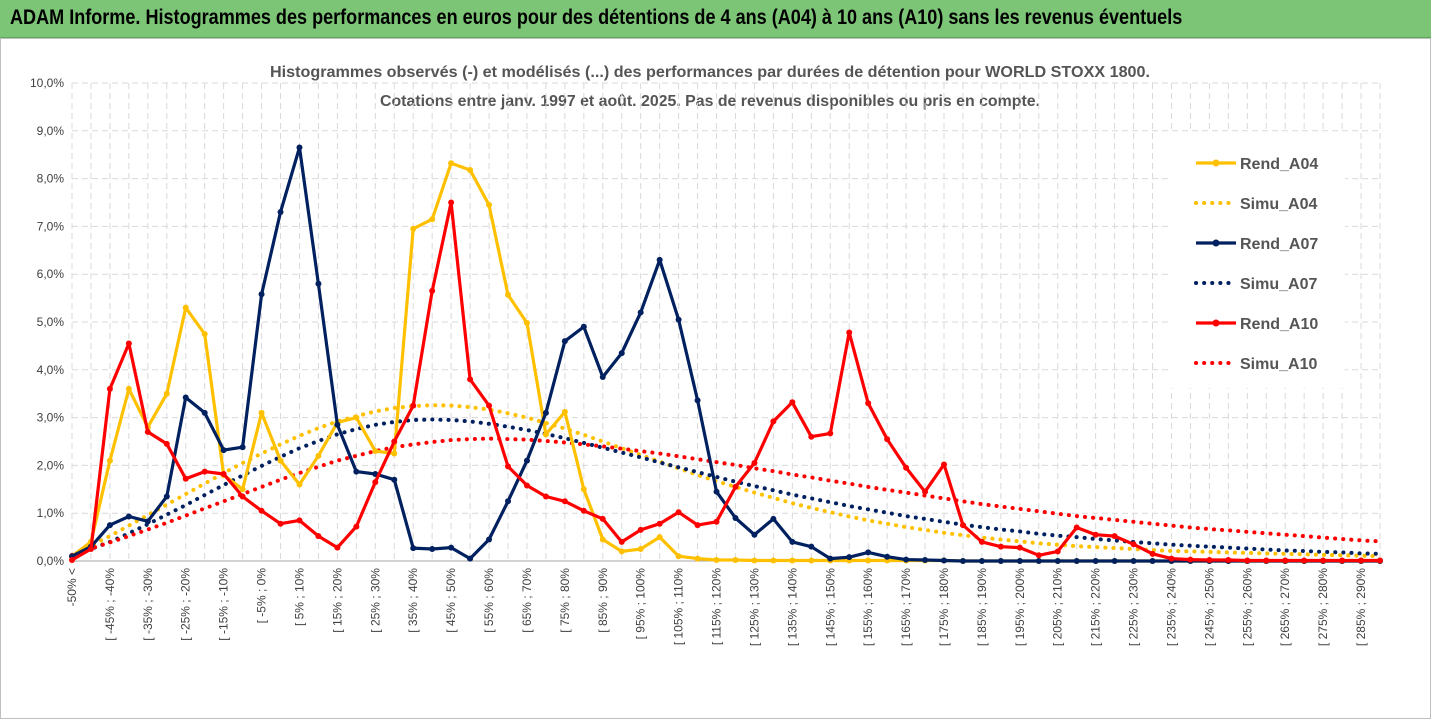  Describe the element at coordinates (148, 604) in the screenshot. I see `x-tick-label: [ -35% ; -30%` at that location.